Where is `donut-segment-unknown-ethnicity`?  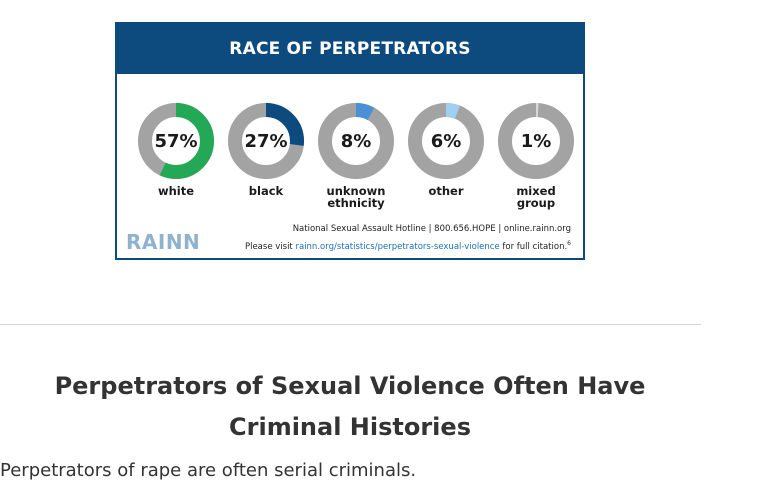 donut-segment-unknown-ethnicity is located at coordinates (356, 141).